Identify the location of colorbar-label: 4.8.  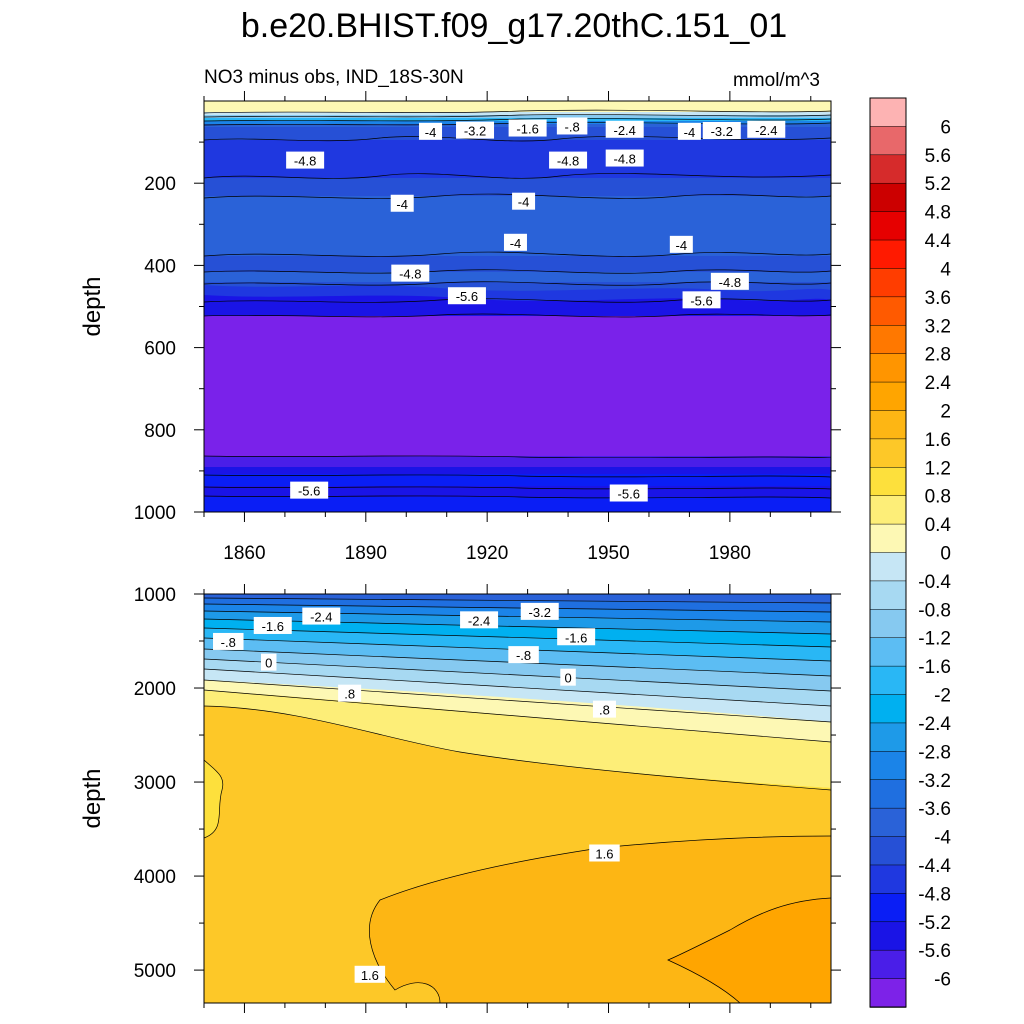
(938, 213).